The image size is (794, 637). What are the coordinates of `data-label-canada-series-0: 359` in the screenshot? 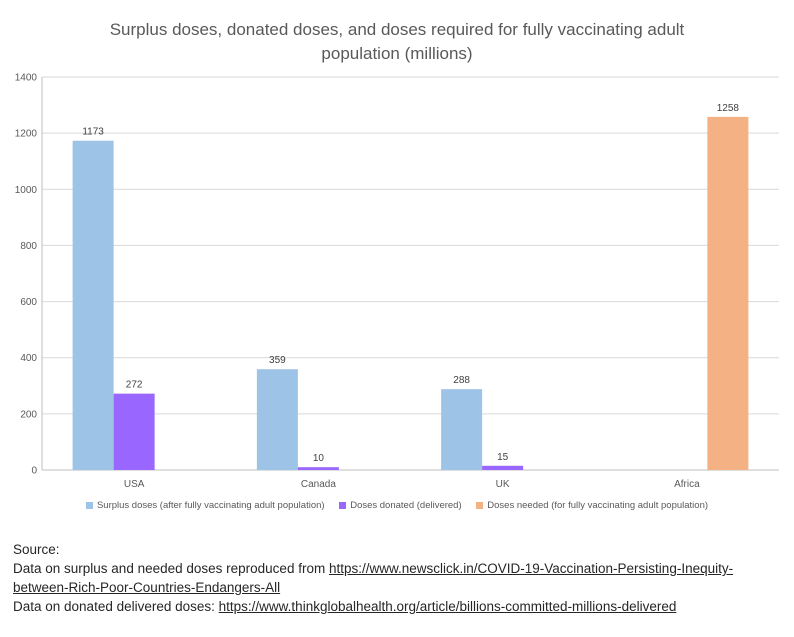 It's located at (277, 360).